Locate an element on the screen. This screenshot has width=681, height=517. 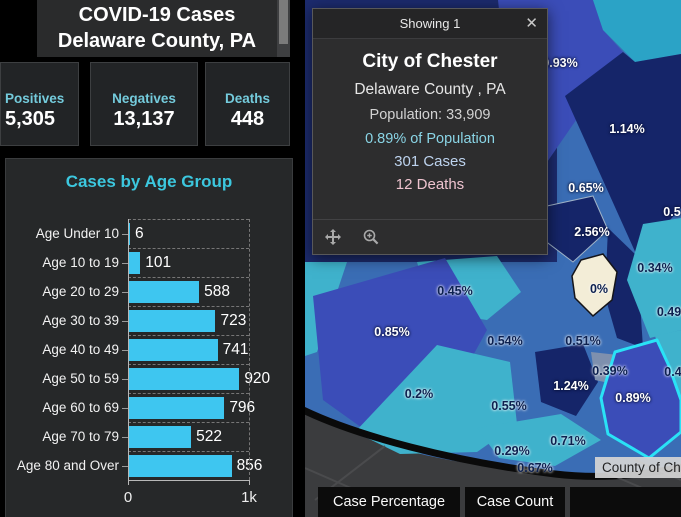
category-label: Age 60 to 69 is located at coordinates (67, 407).